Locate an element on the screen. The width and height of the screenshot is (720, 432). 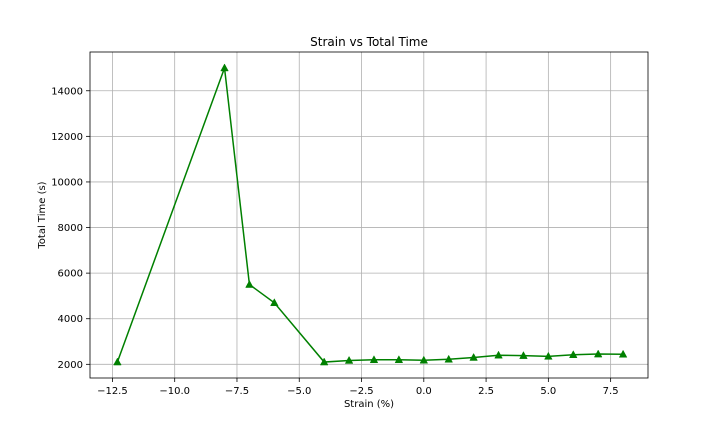
x-tick-label: 0.0 is located at coordinates (424, 391).